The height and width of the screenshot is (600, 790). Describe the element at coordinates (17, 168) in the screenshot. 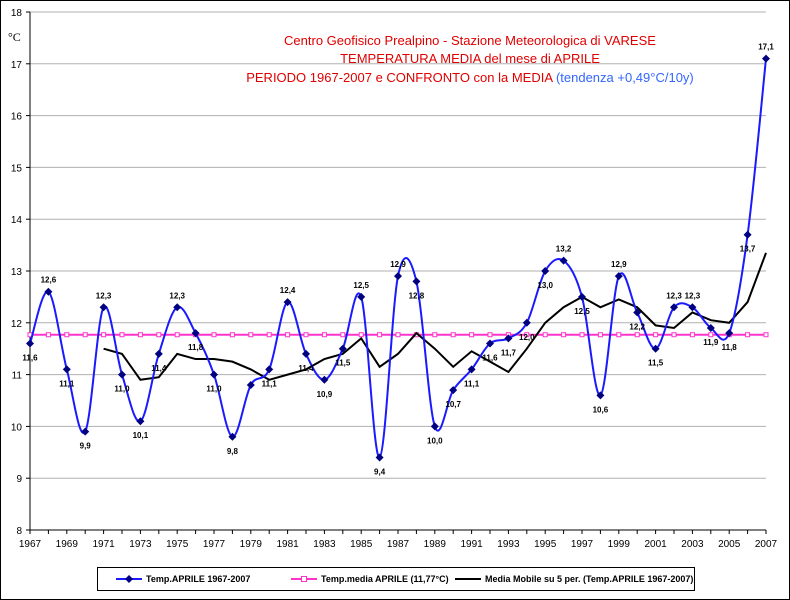

I see `y-tick-label: 15` at that location.